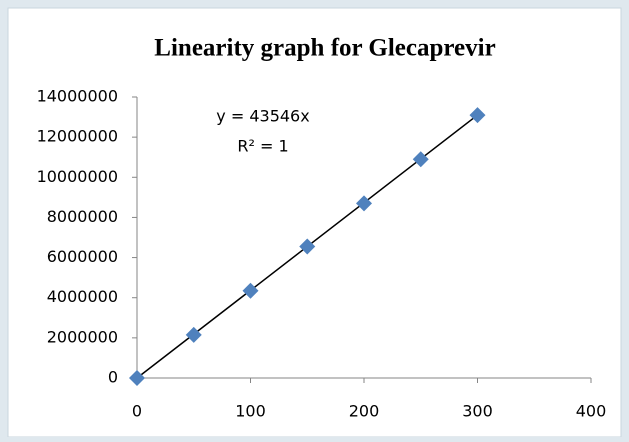 This screenshot has height=442, width=629. I want to click on y-tick-label: 8000000, so click(82, 216).